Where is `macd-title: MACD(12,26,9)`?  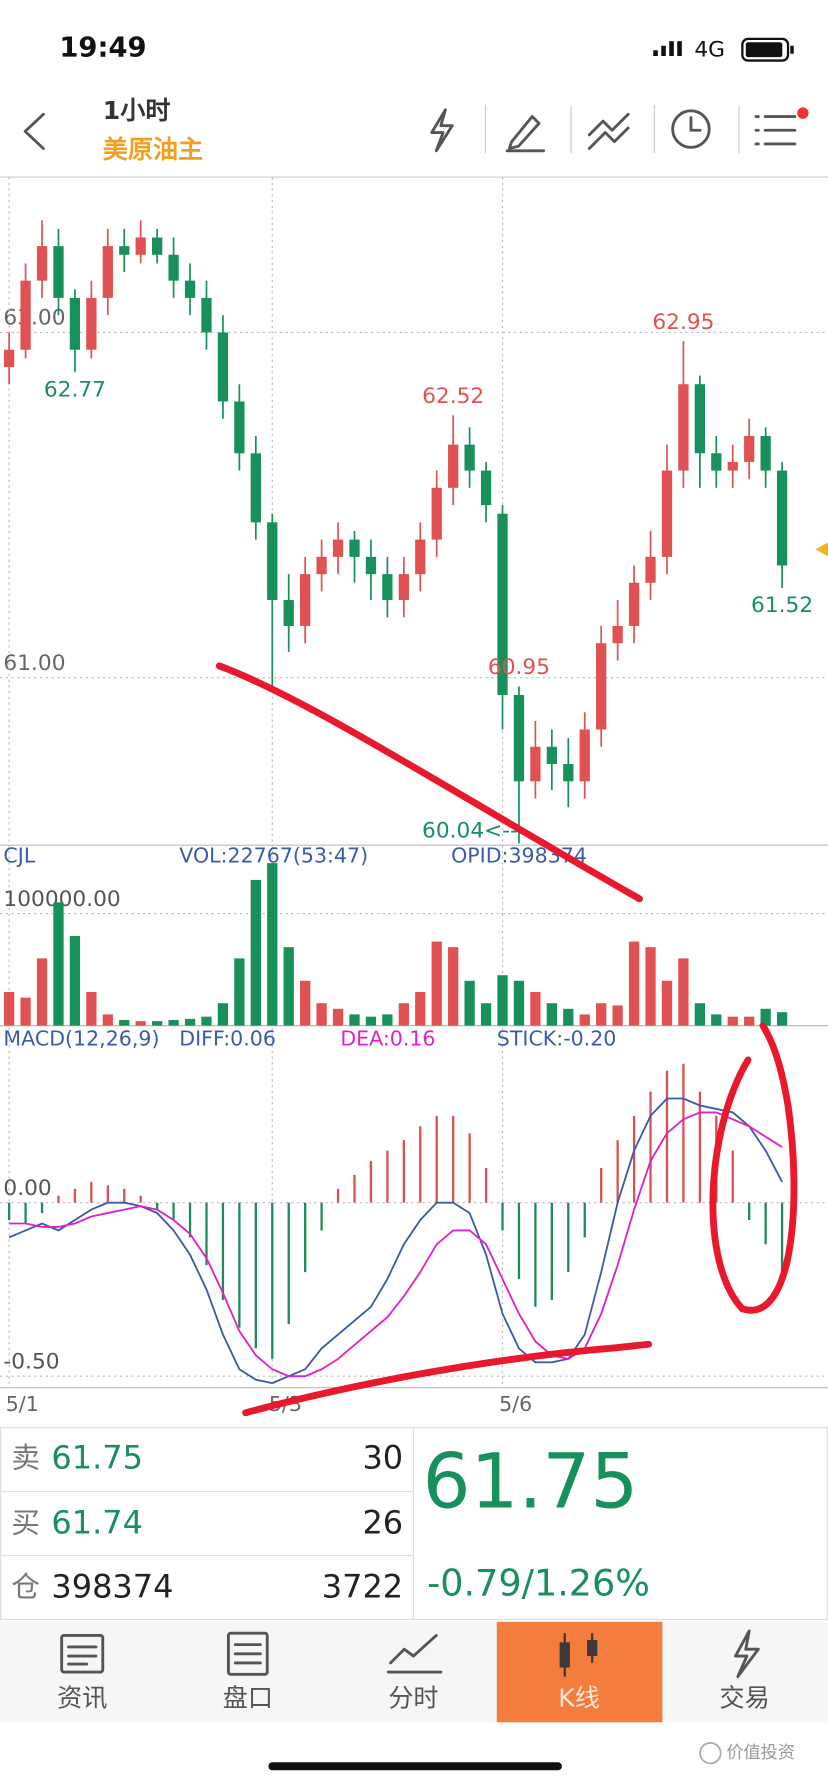 macd-title: MACD(12,26,9) is located at coordinates (81, 1038).